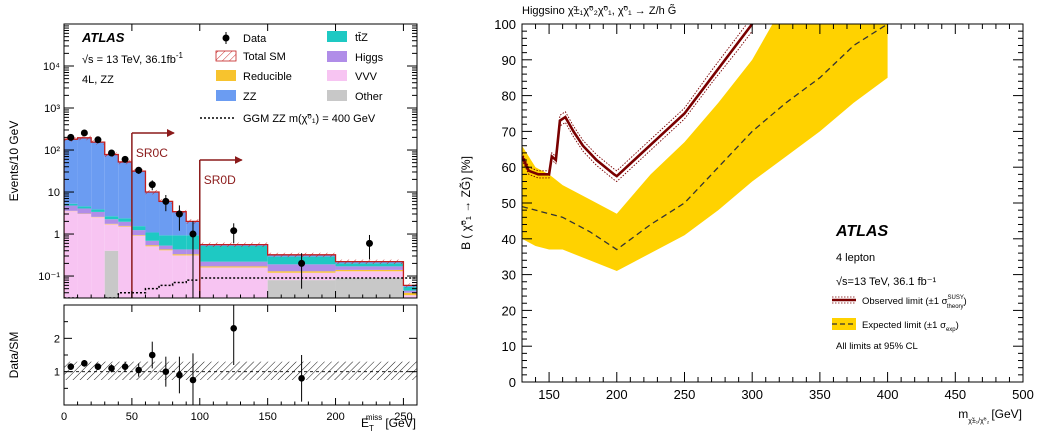 The height and width of the screenshot is (437, 1037). Describe the element at coordinates (186, 355) in the screenshot. I see `ratio-points` at that location.